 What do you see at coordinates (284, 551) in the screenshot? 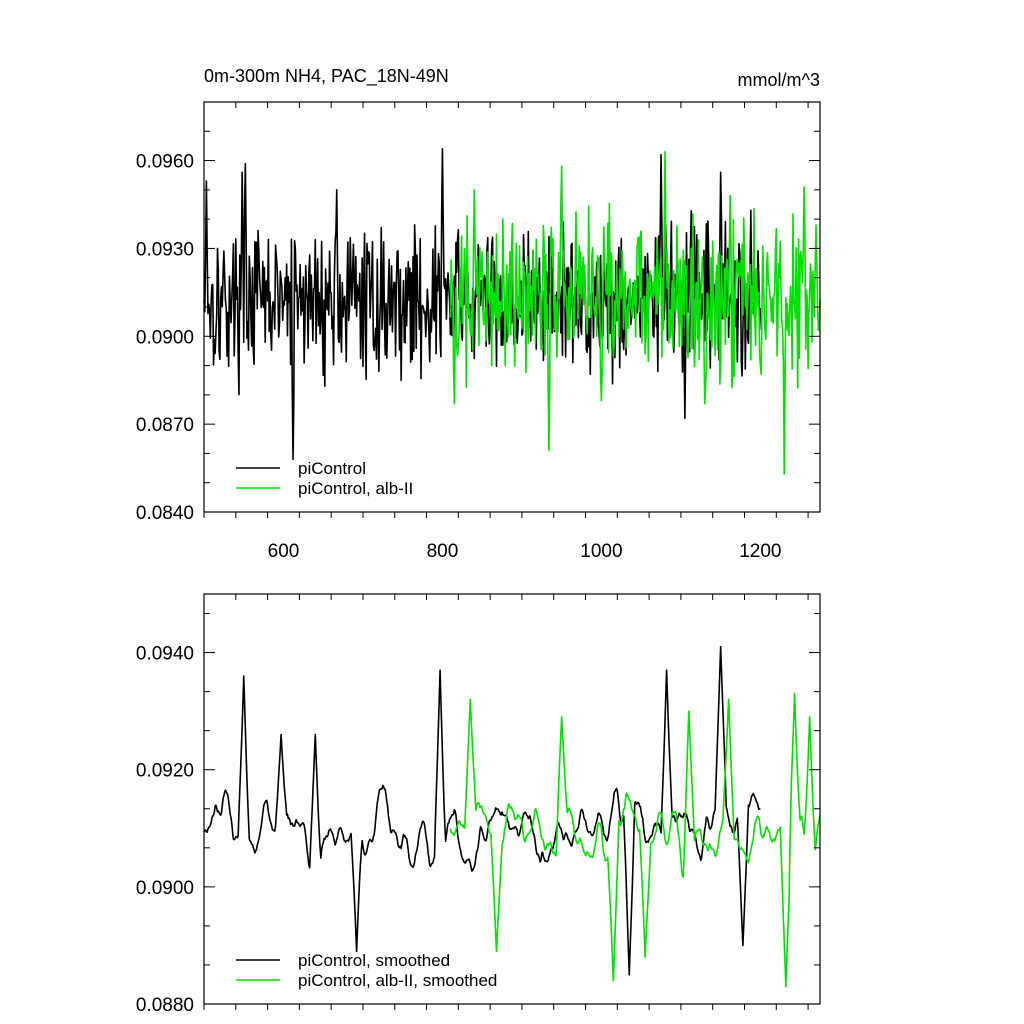
I see `x-tick-label: 600` at bounding box center [284, 551].